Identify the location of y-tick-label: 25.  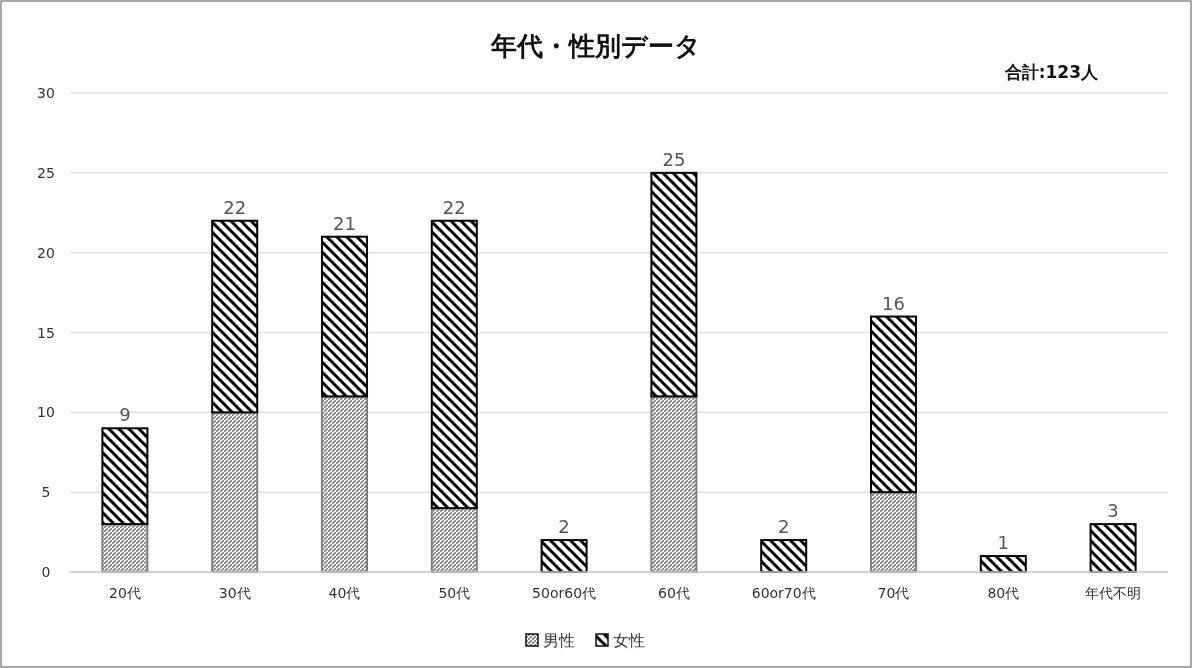
(46, 172).